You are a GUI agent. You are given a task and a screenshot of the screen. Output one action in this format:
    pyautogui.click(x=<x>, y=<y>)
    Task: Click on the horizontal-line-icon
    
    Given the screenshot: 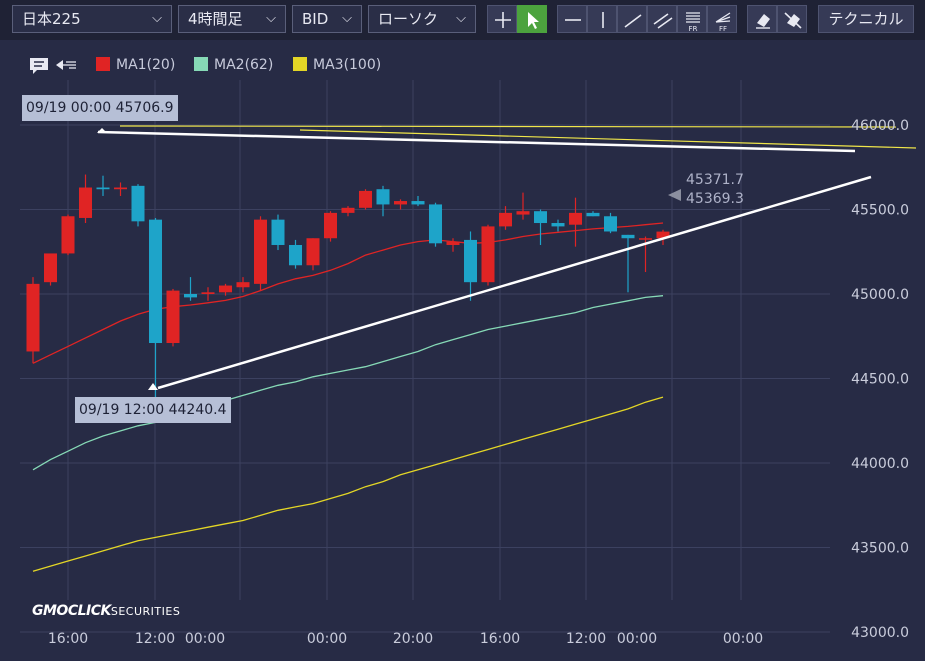 What is the action you would take?
    pyautogui.click(x=573, y=20)
    